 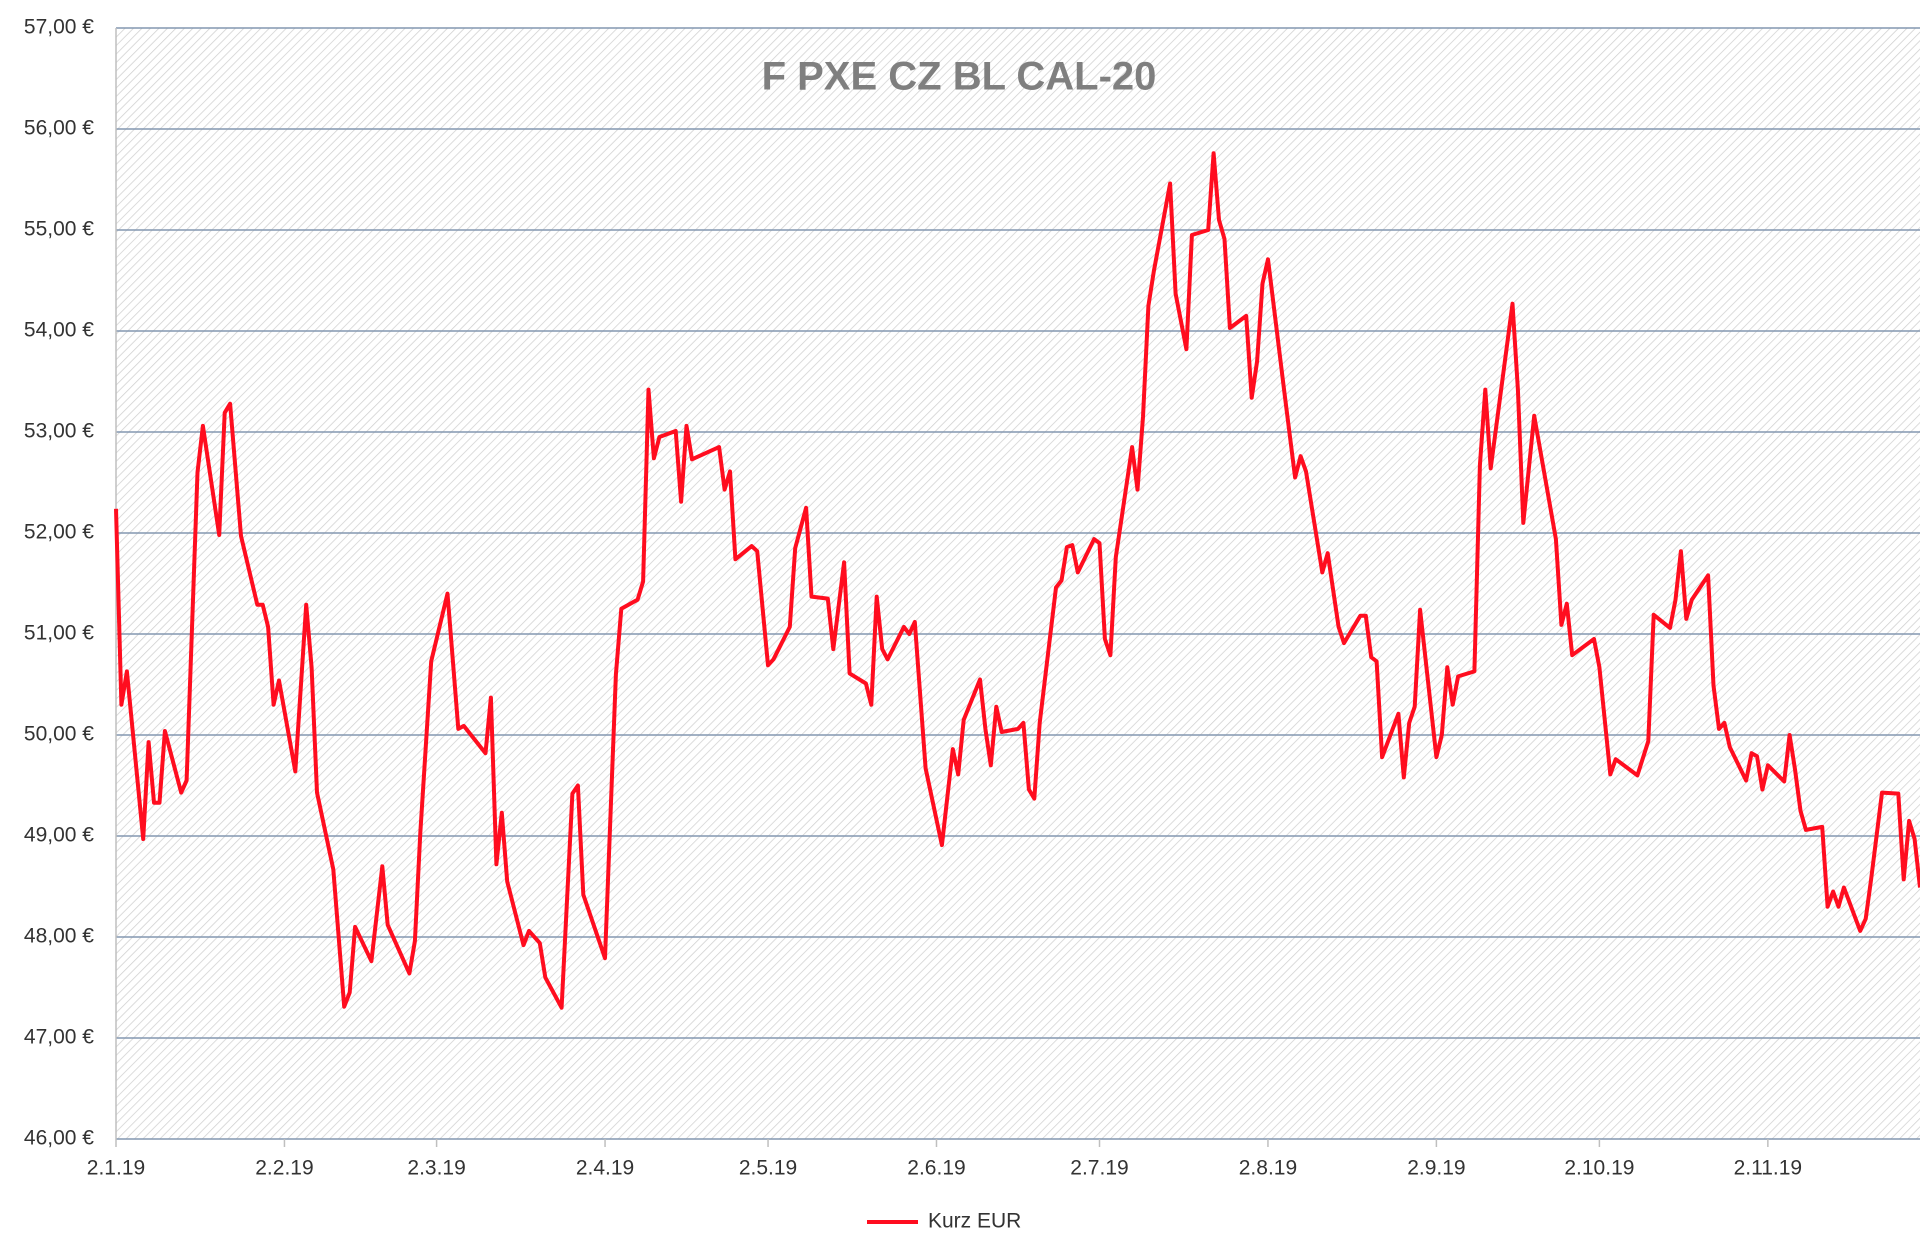 I want to click on legend-label: Kurz EUR, so click(x=974, y=1221).